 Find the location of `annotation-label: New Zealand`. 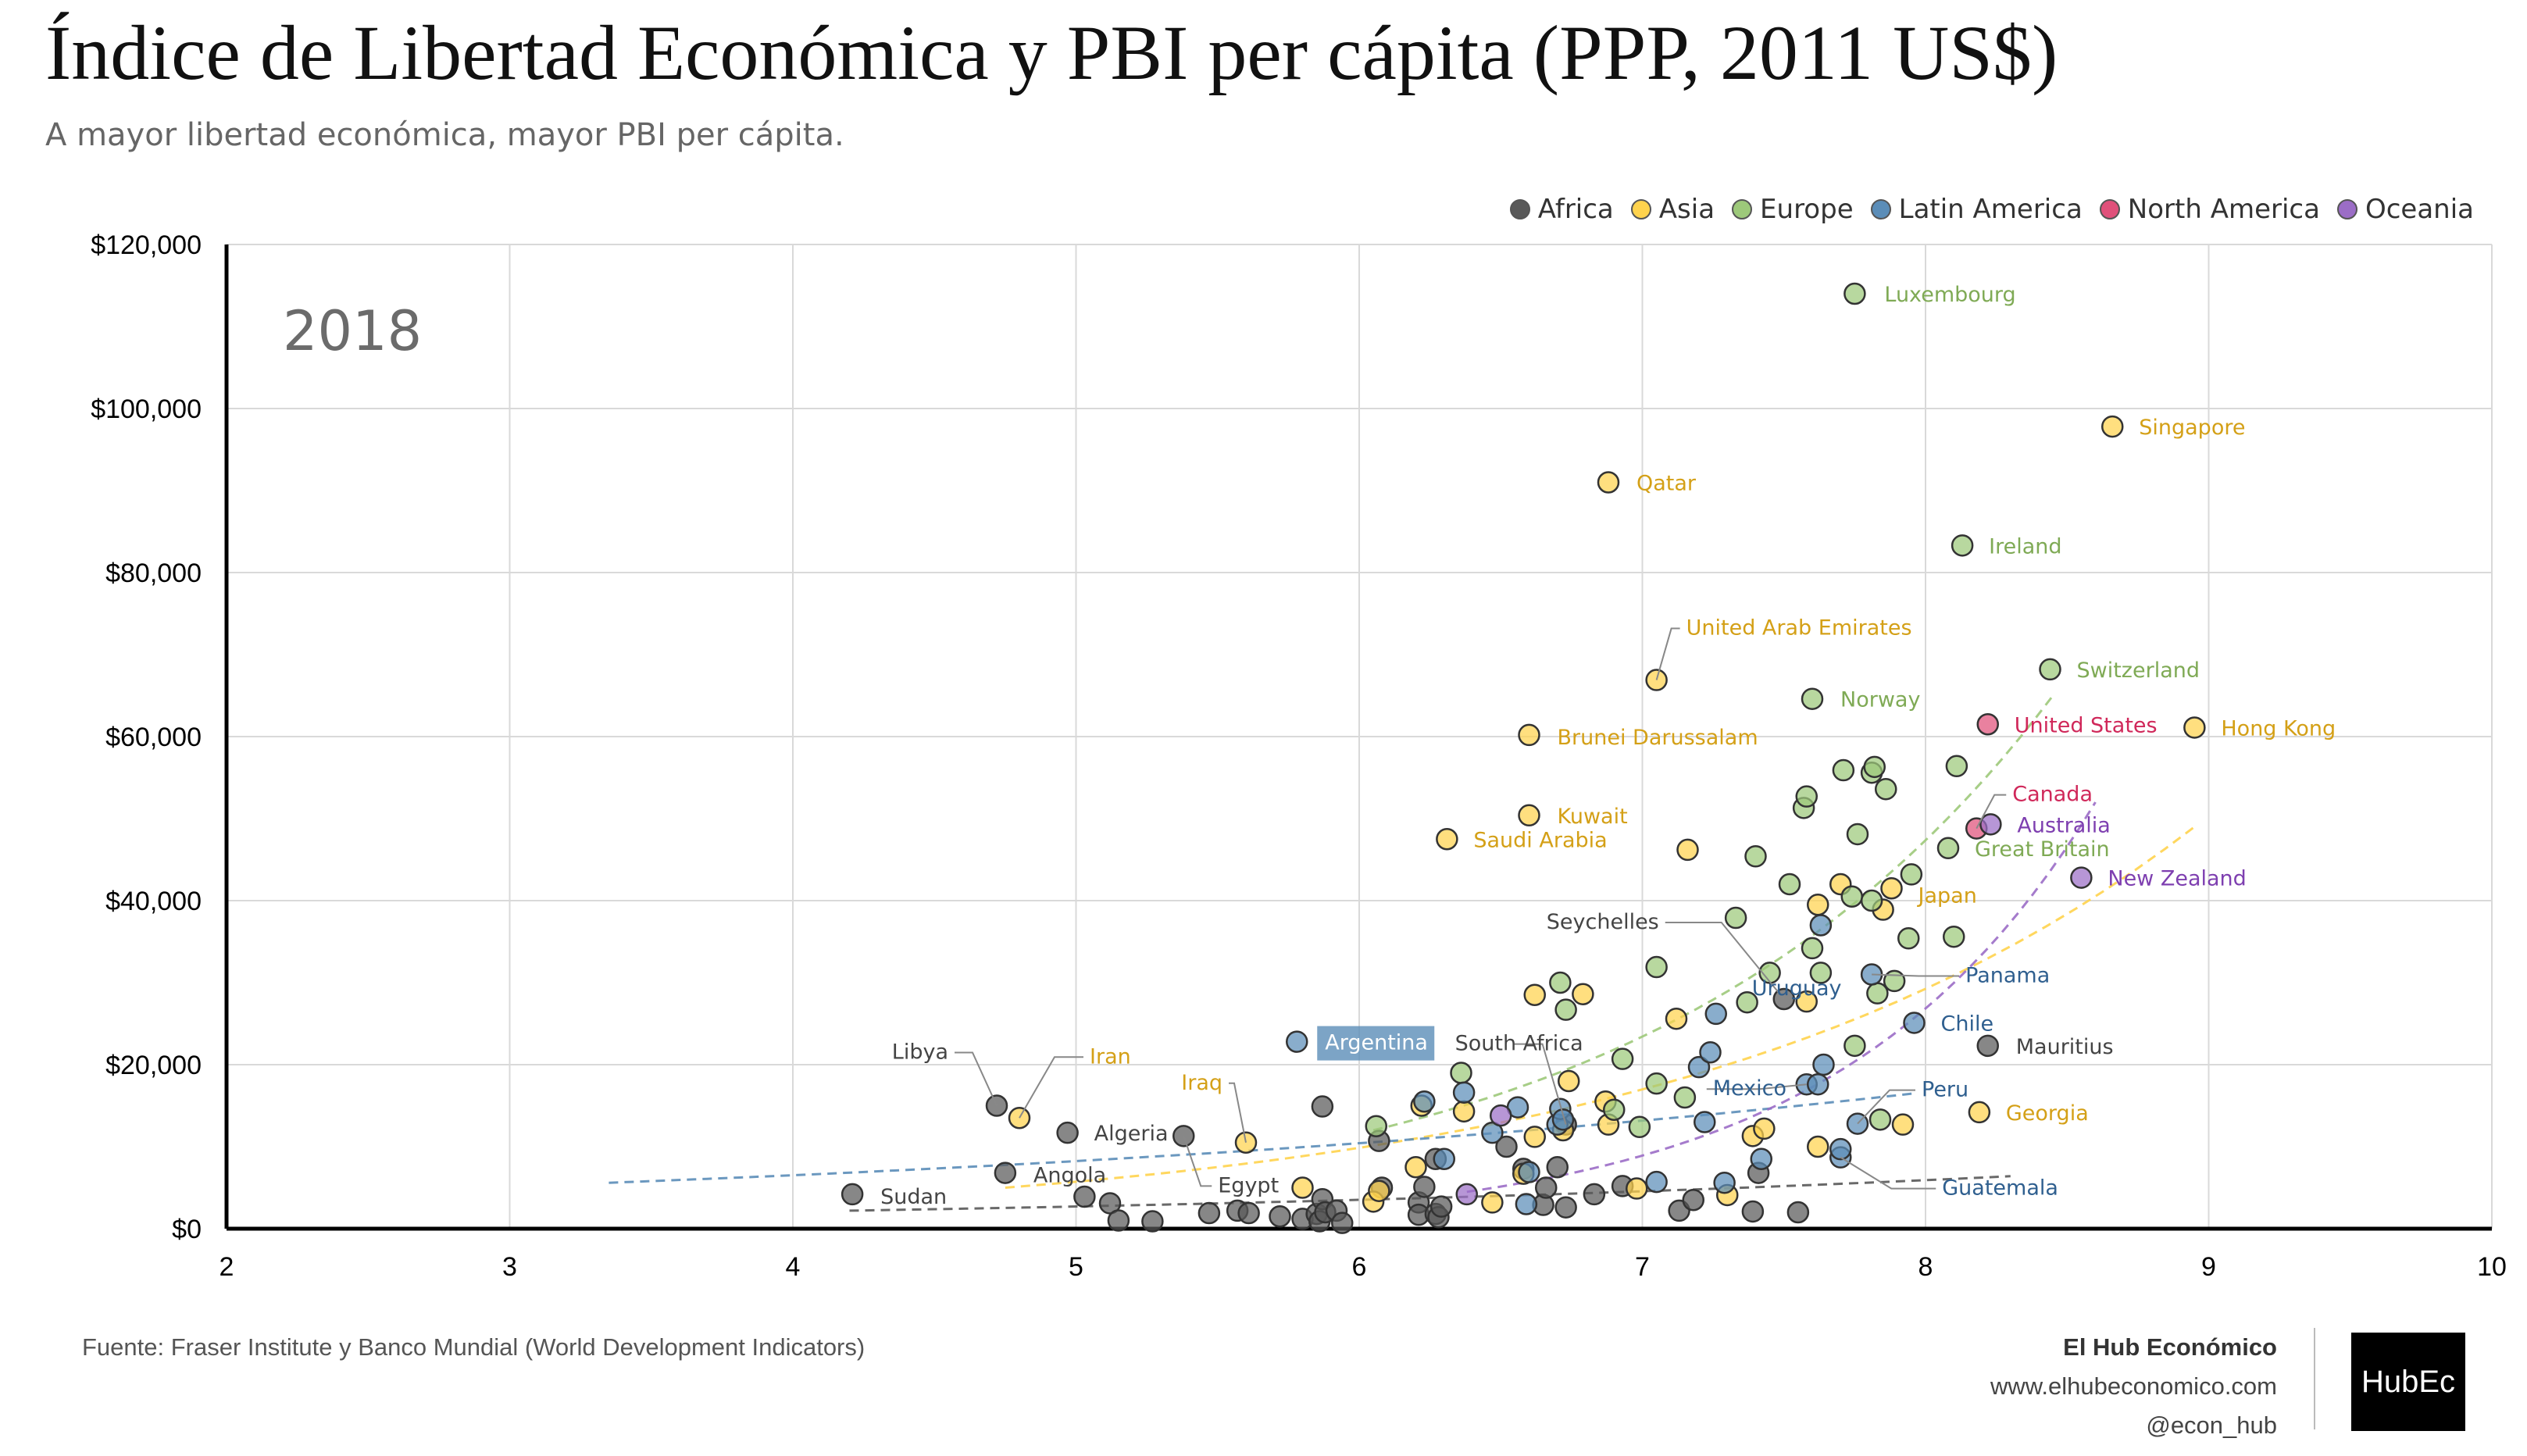

annotation-label: New Zealand is located at coordinates (2177, 879).